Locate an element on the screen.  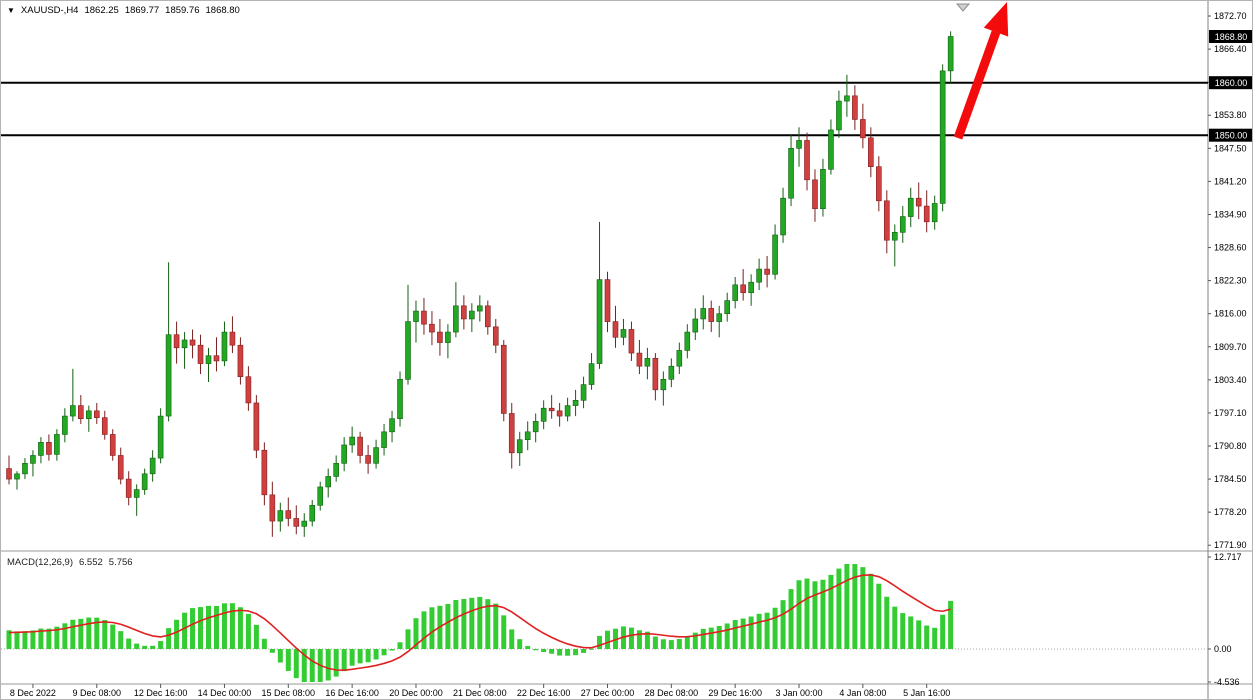
collapse-icon: ▼ is located at coordinates (11, 10).